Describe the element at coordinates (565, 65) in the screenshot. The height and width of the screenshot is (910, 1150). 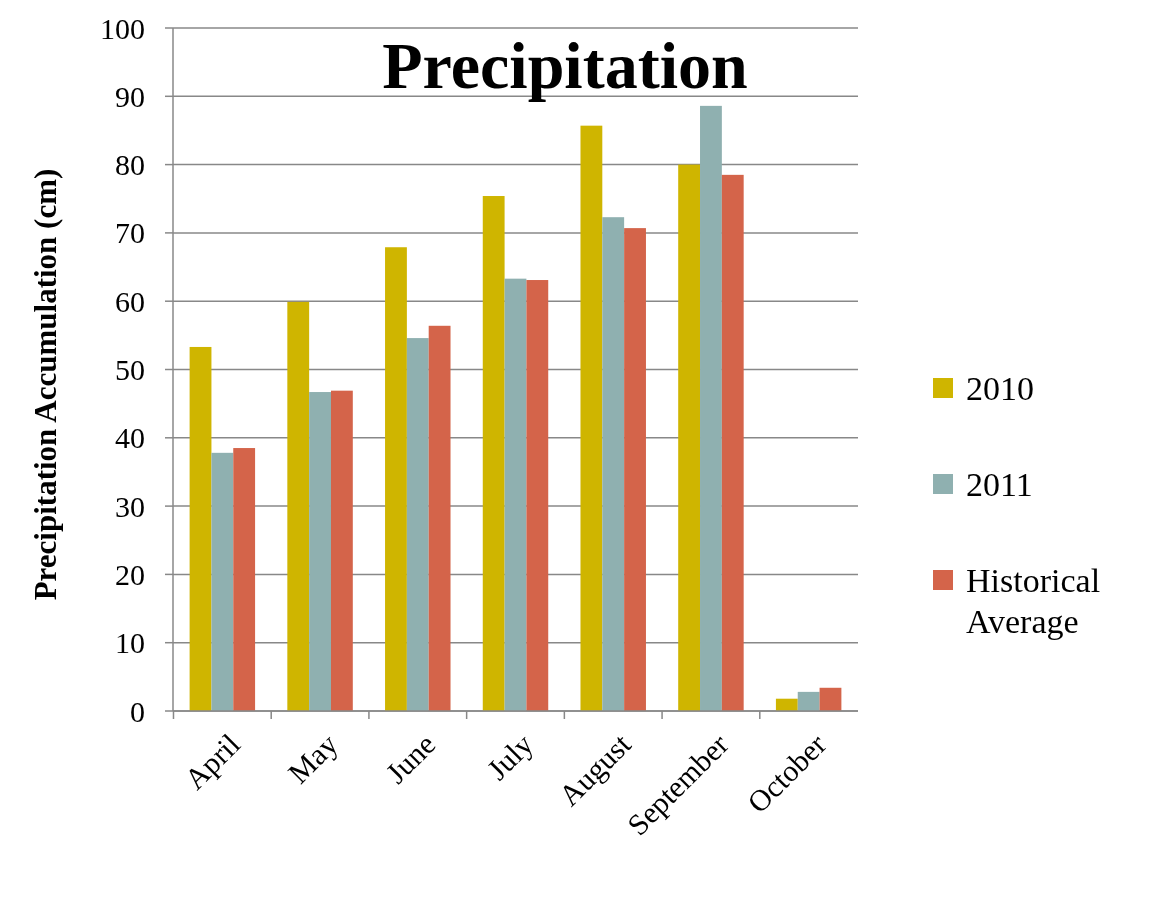
I see `chart-title: Precipitation` at that location.